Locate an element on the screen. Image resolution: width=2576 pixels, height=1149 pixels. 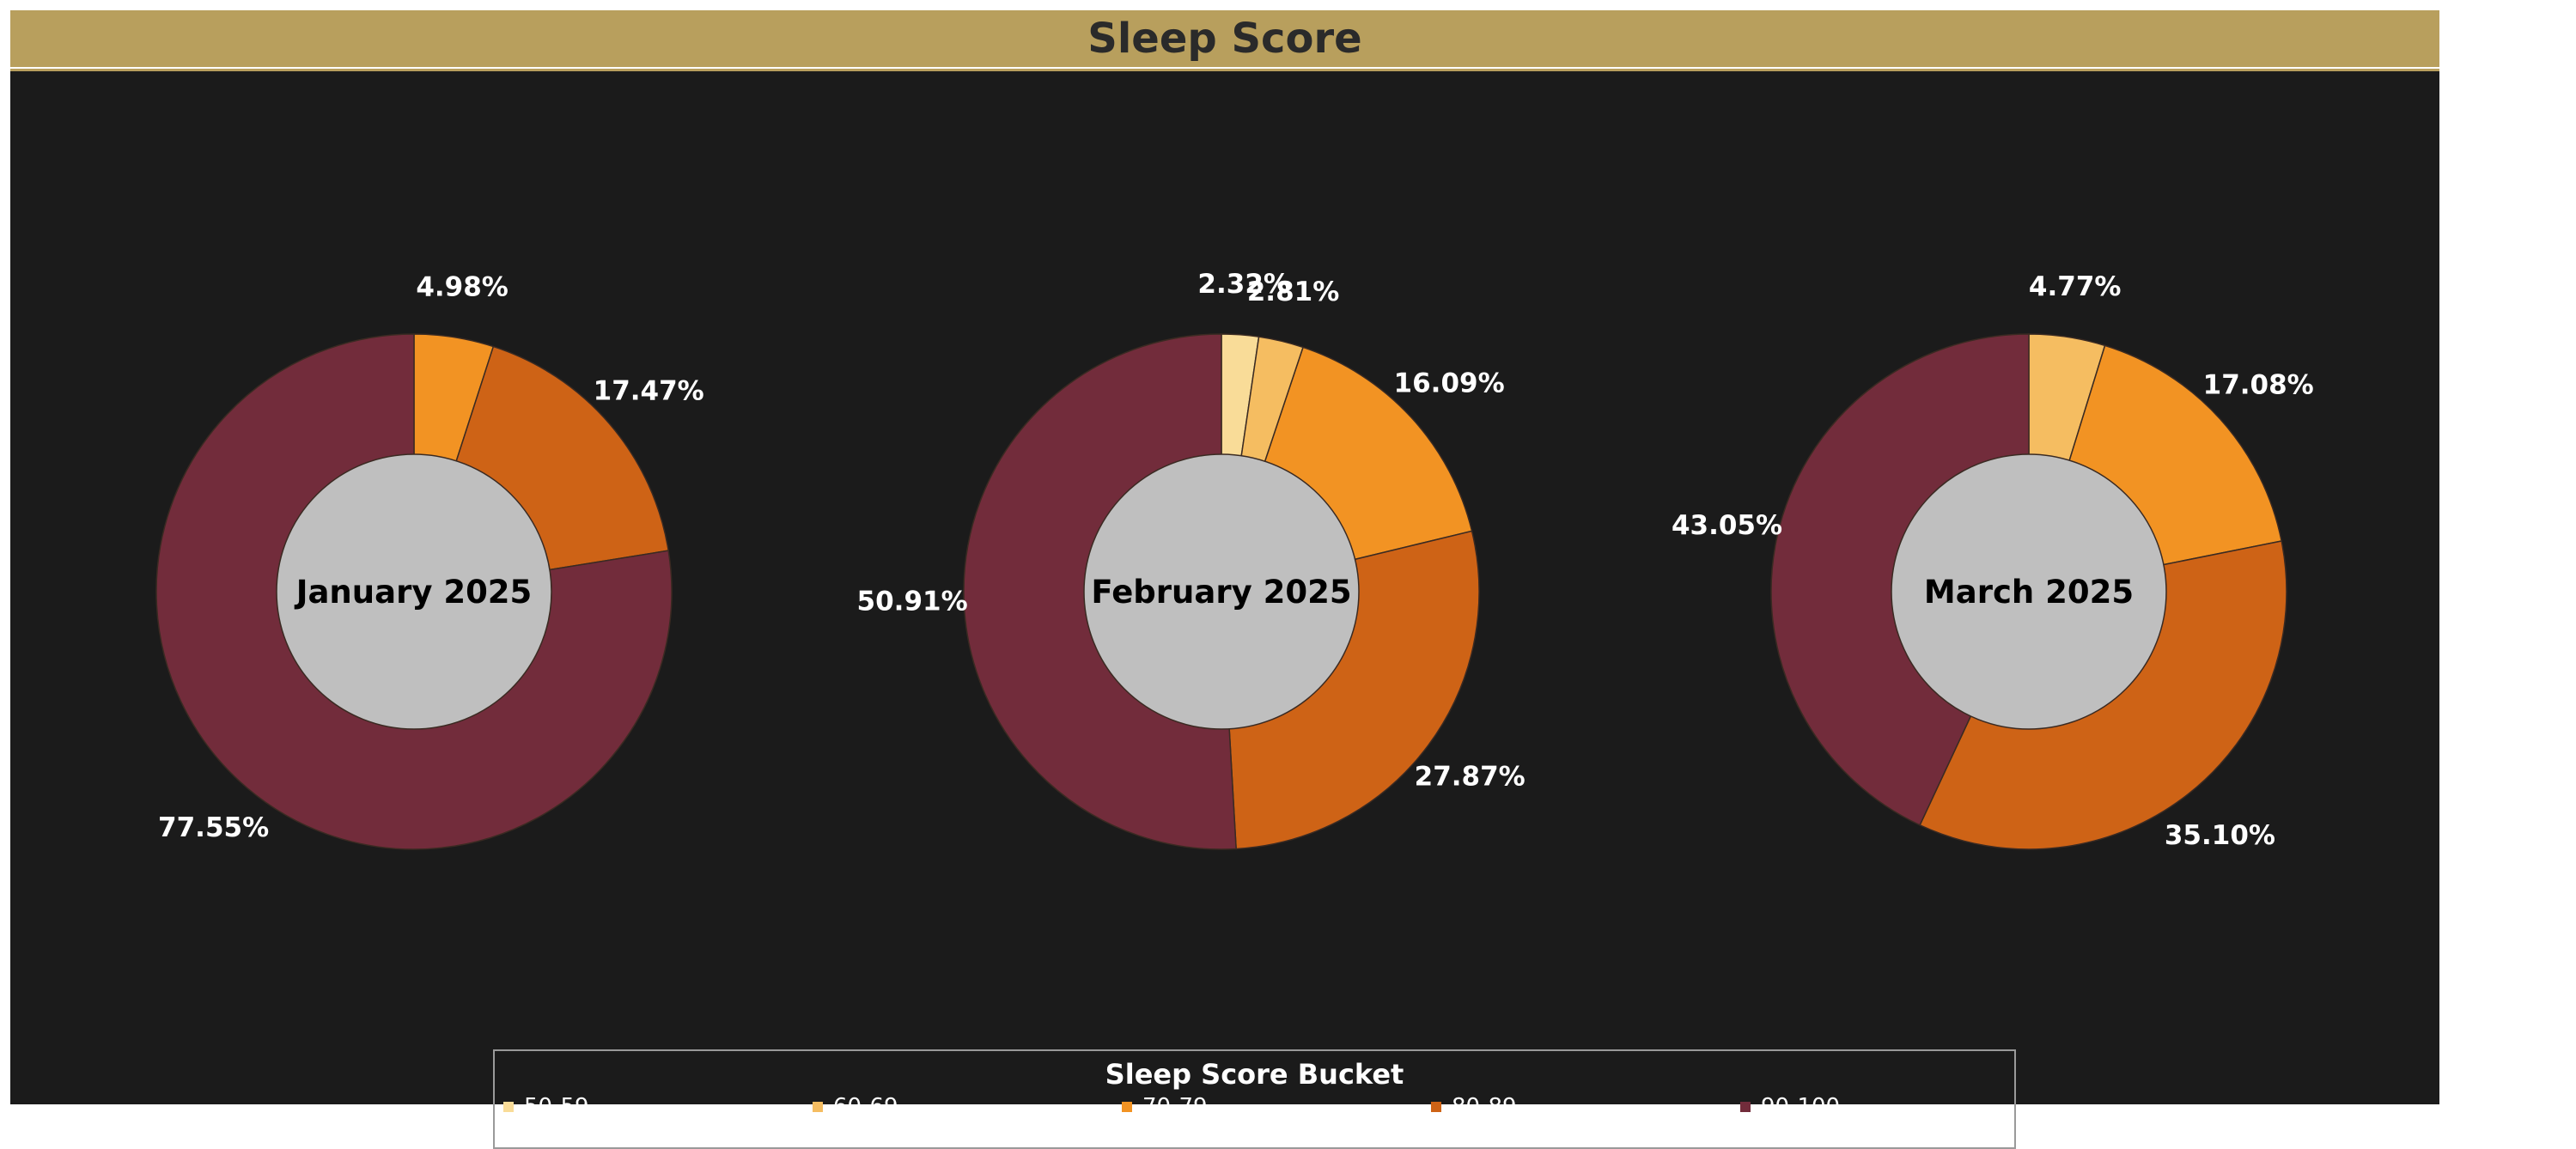
data-label: 2.81% is located at coordinates (1293, 292).